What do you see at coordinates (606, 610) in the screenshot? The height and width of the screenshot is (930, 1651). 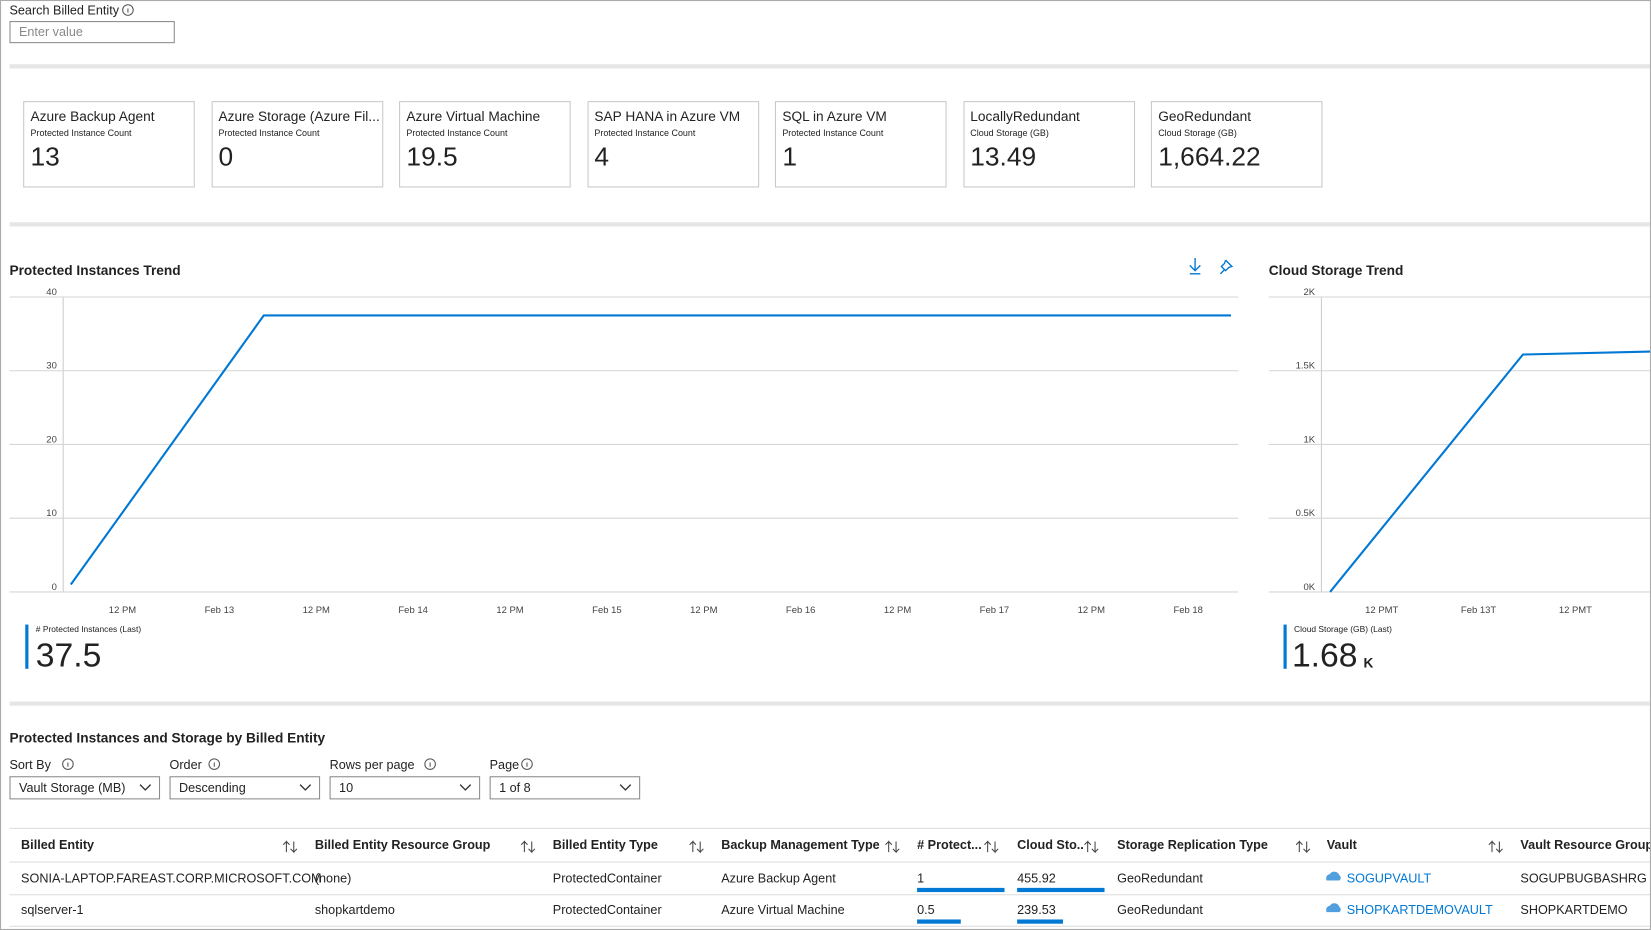 I see `x-tick-label: Feb 15` at bounding box center [606, 610].